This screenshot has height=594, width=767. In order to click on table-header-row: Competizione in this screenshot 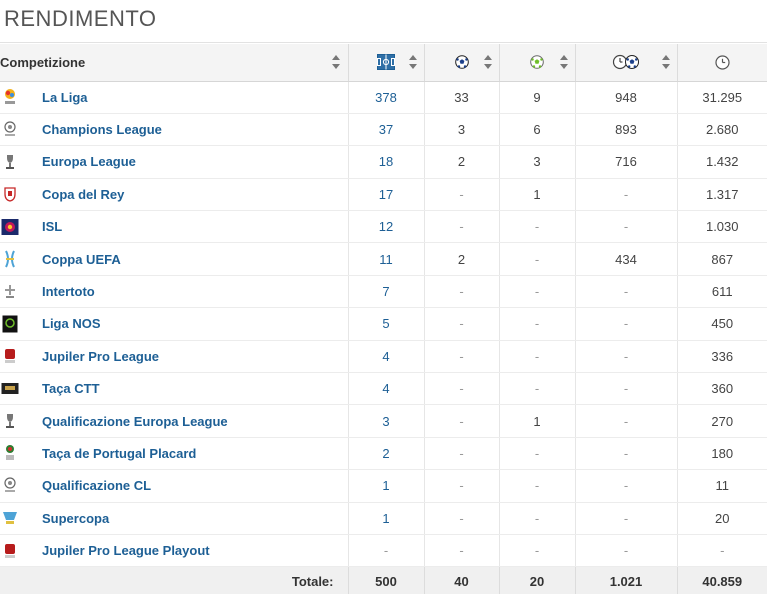, I will do `click(383, 63)`.